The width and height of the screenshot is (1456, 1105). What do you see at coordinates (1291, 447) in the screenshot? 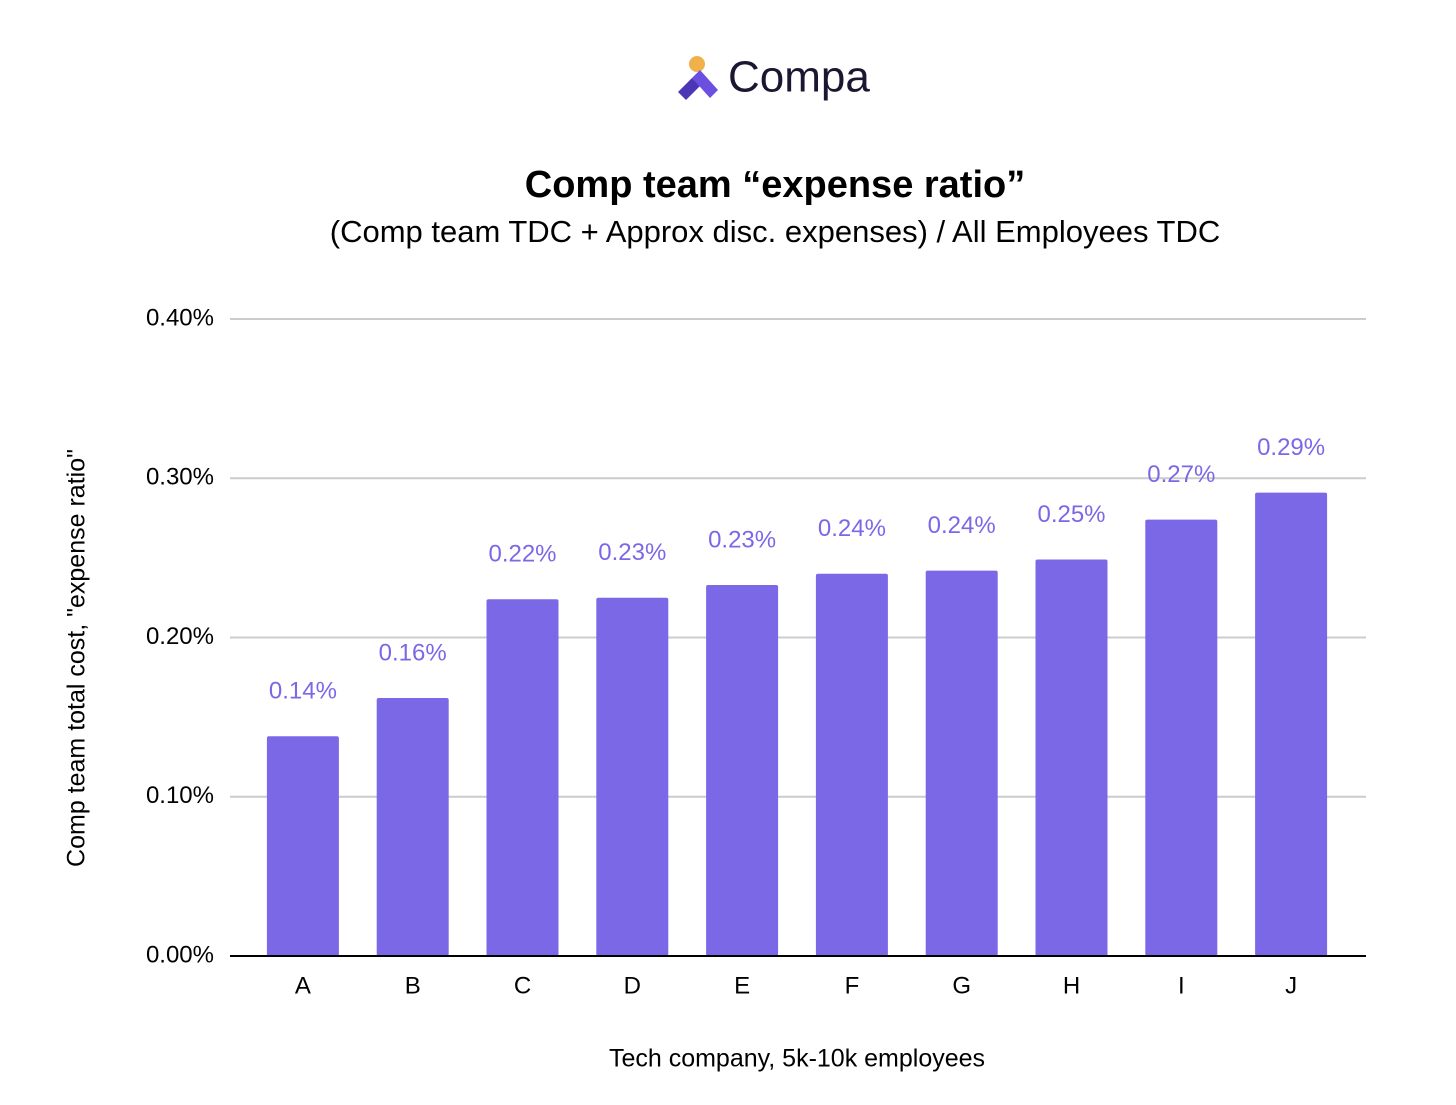
I see `value-label: 0.29%` at bounding box center [1291, 447].